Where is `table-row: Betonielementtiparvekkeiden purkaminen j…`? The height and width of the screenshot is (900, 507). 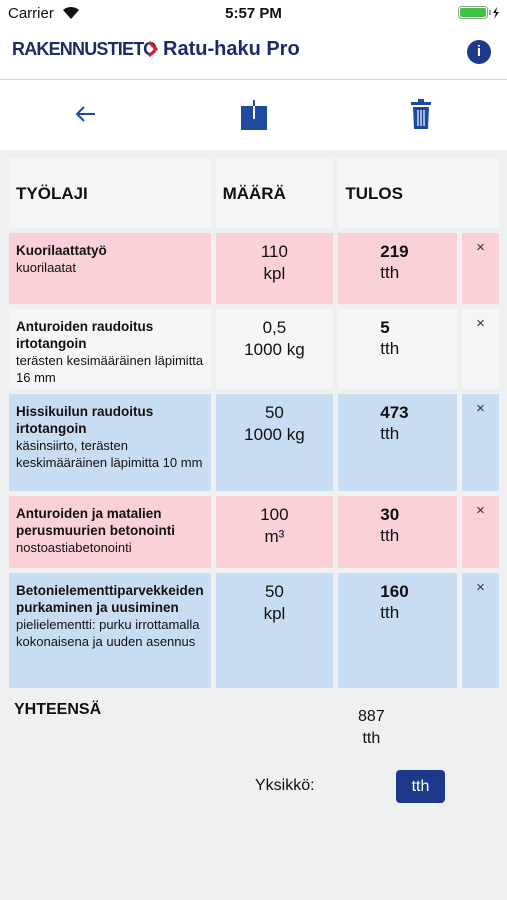 table-row: Betonielementtiparvekkeiden purkaminen j… is located at coordinates (254, 630).